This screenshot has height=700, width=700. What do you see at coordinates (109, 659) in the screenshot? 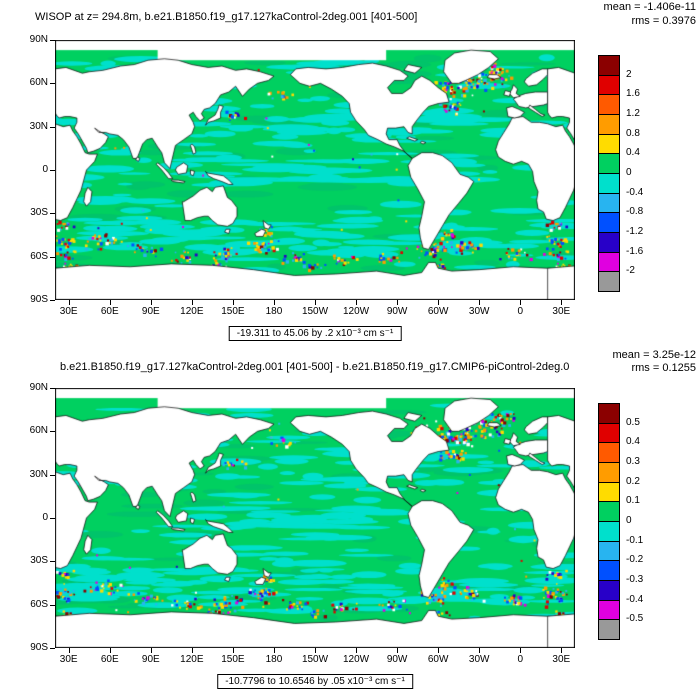
I see `x-tick-label: 60E` at bounding box center [109, 659].